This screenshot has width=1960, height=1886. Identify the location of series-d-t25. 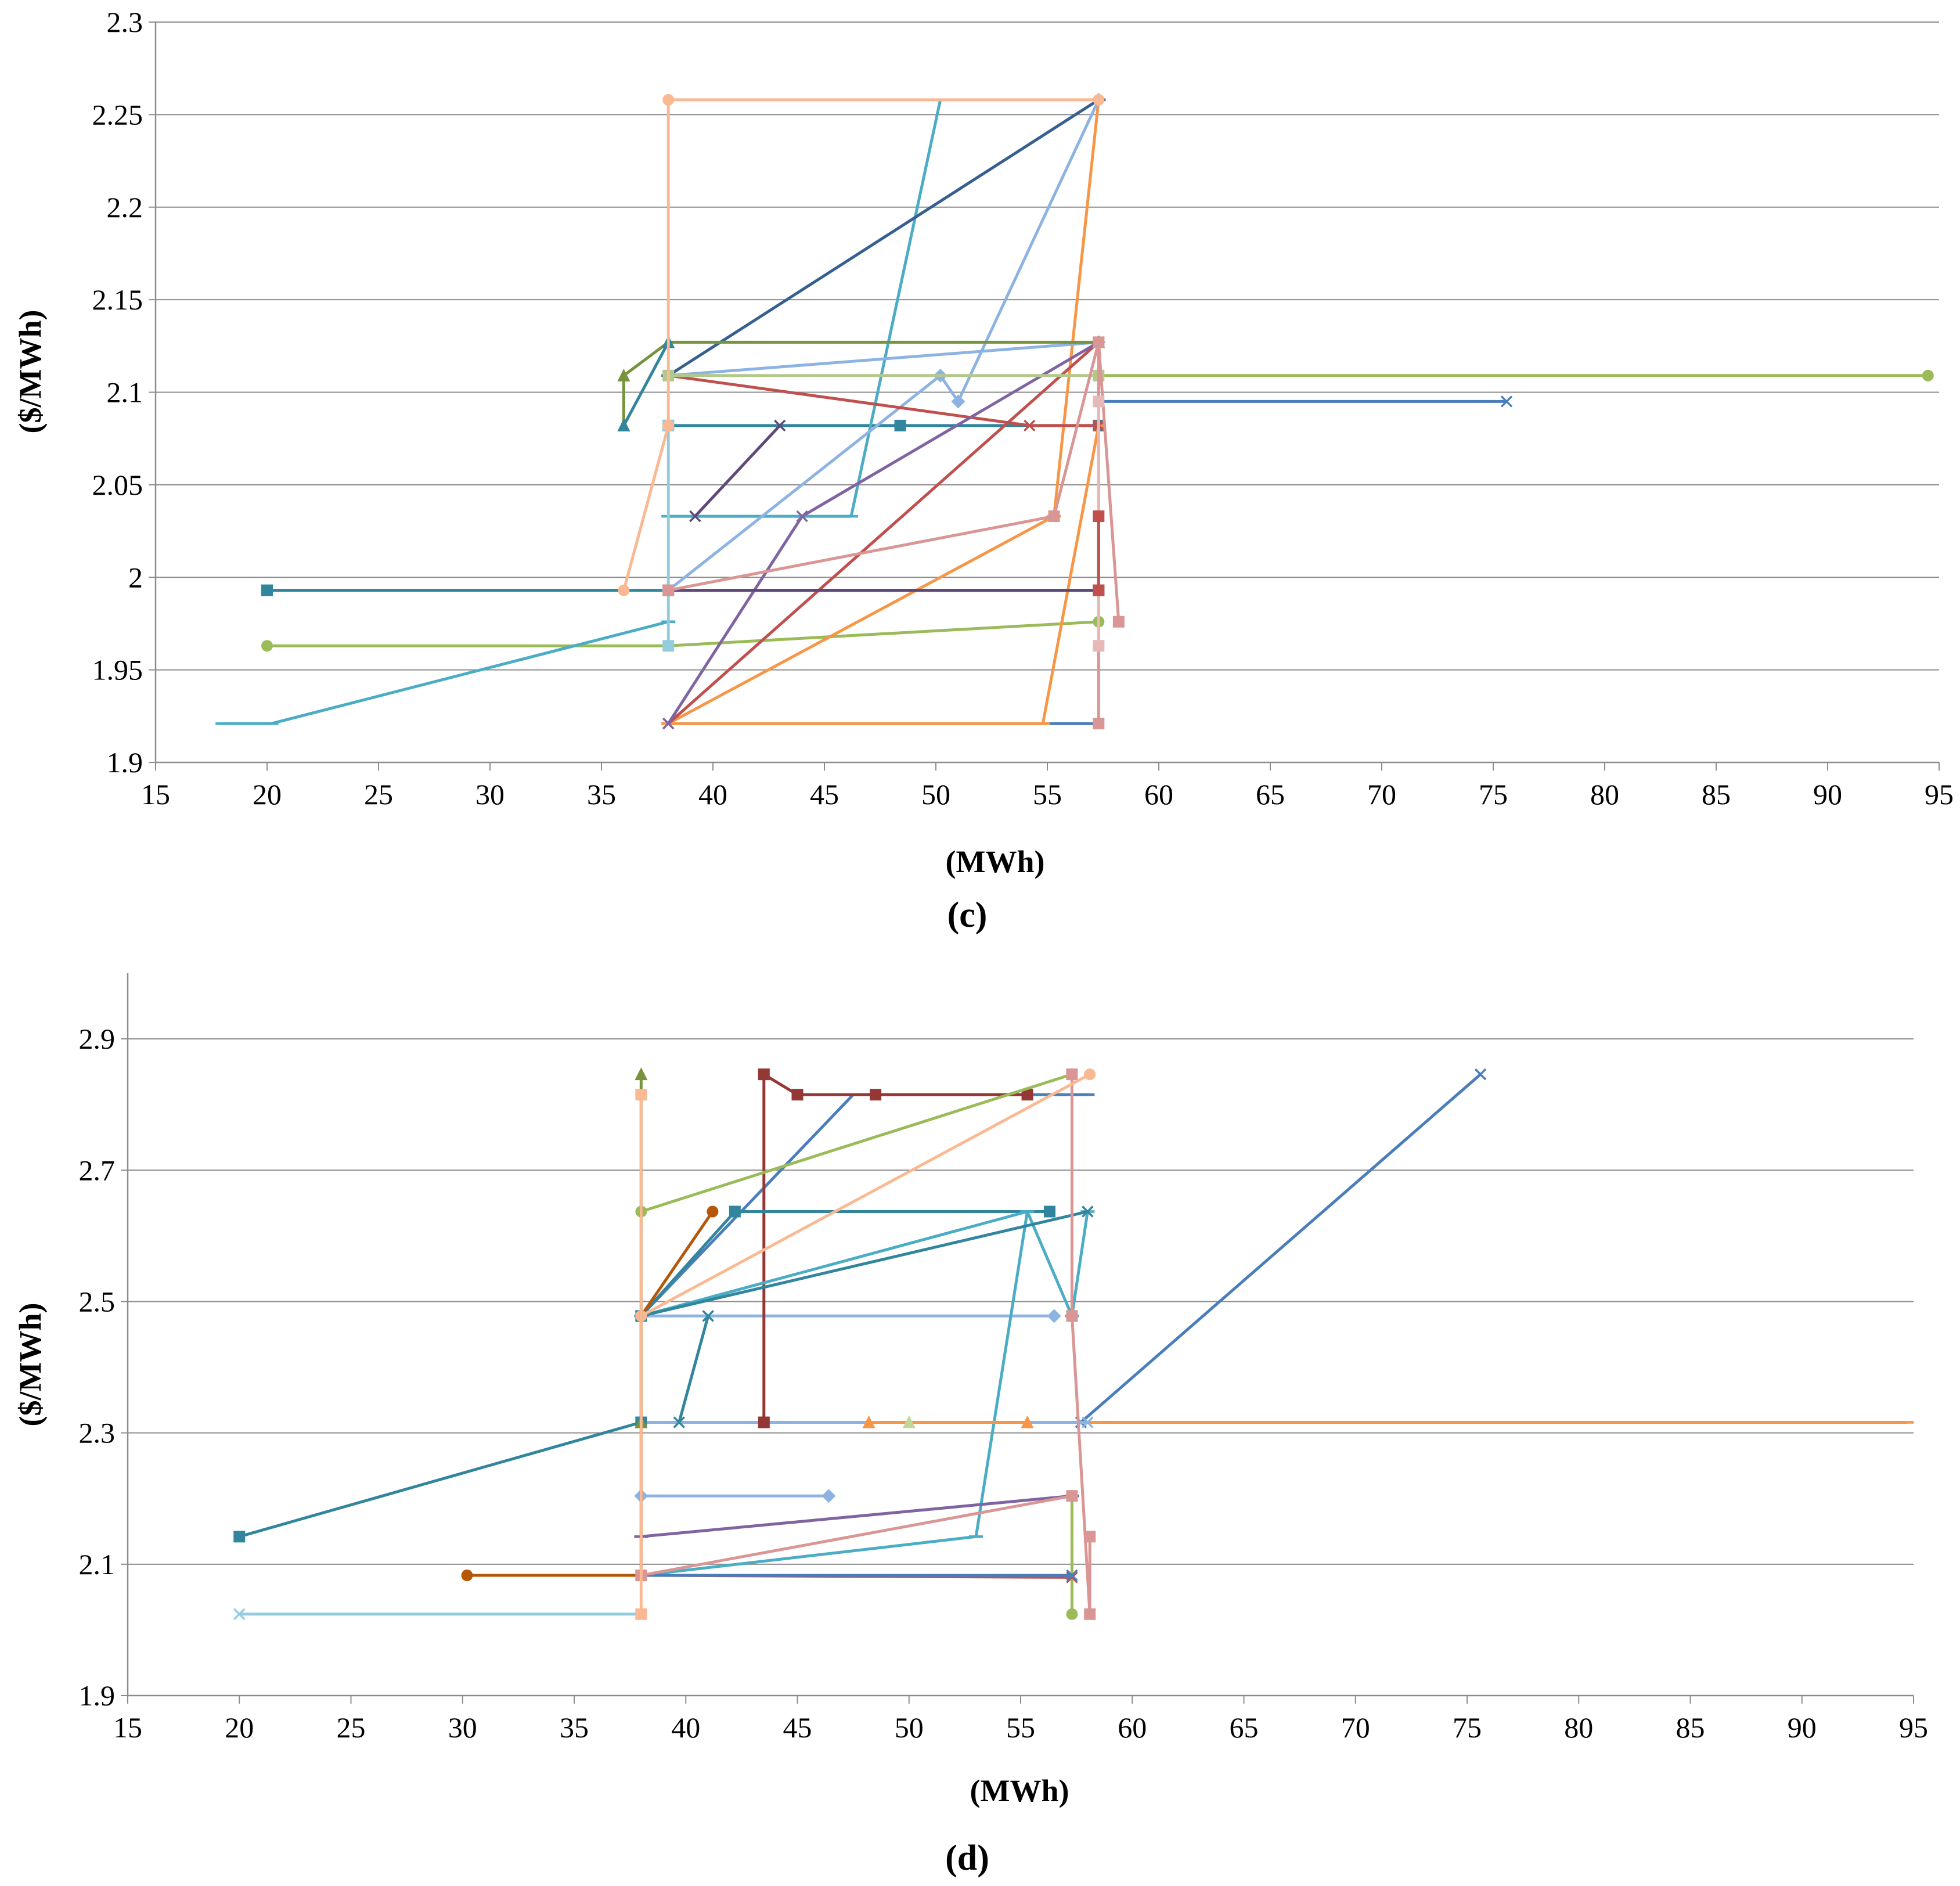
(948, 1421).